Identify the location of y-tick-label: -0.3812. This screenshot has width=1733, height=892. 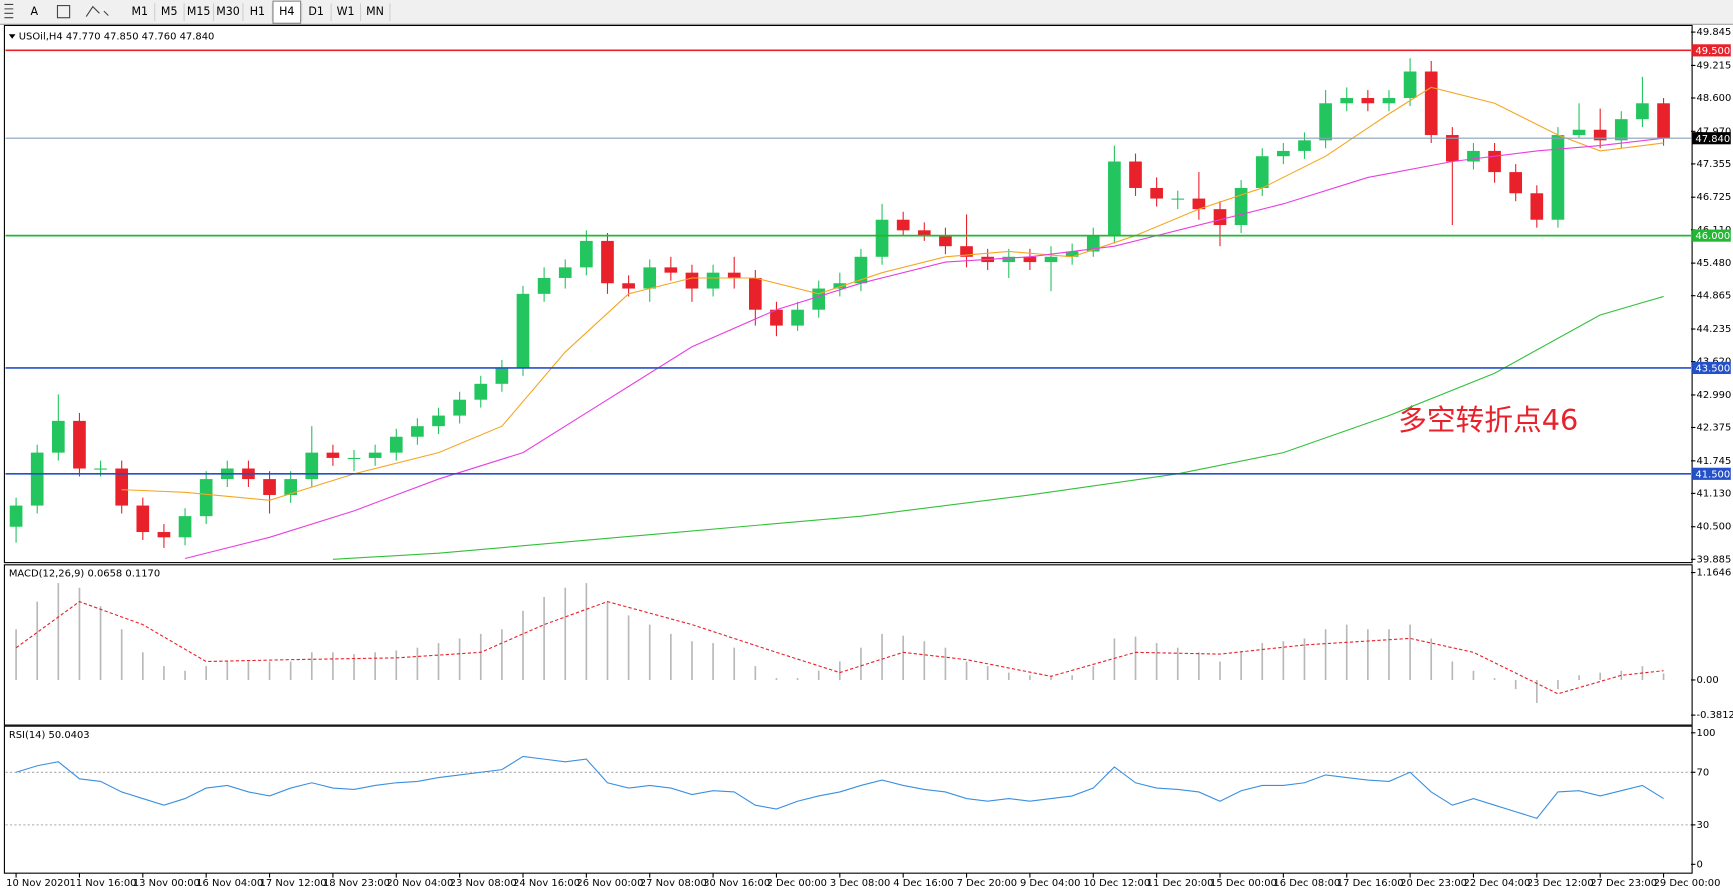
(1715, 715).